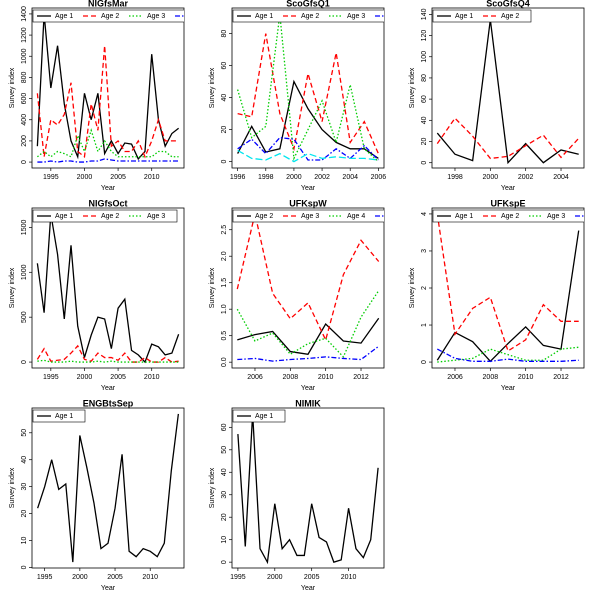  I want to click on y-tick-label: 500, so click(24, 317).